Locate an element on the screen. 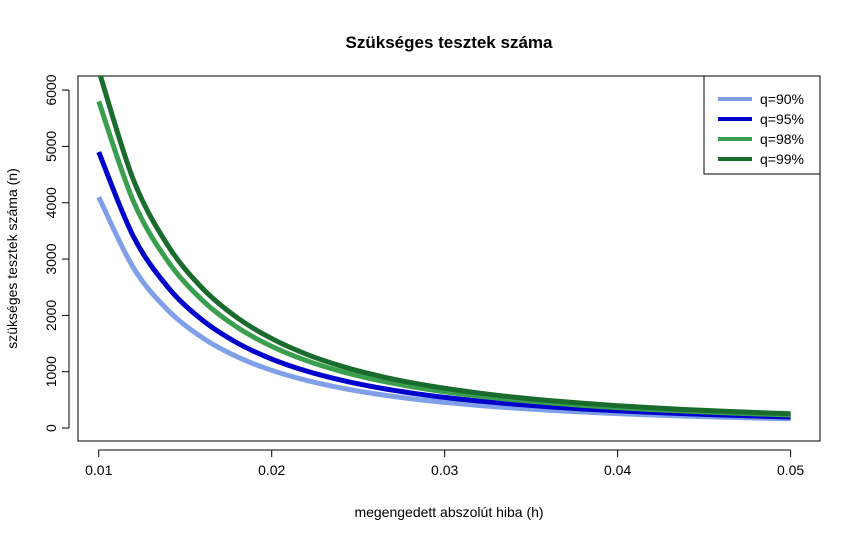 The image size is (860, 540). x-axis: 0.01 0.02 0.03 0.04 0.05 is located at coordinates (444, 463).